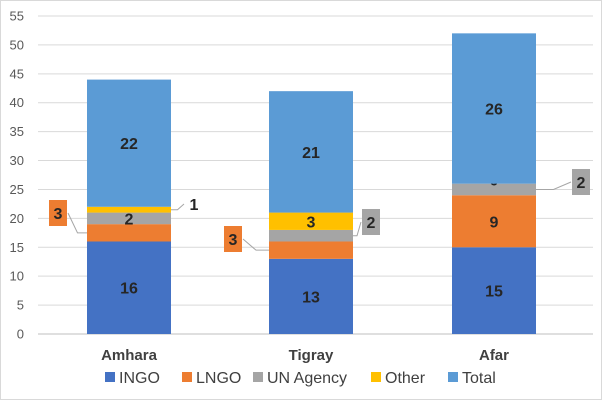 The image size is (602, 401). Describe the element at coordinates (17, 131) in the screenshot. I see `y-tick-label: 35` at that location.